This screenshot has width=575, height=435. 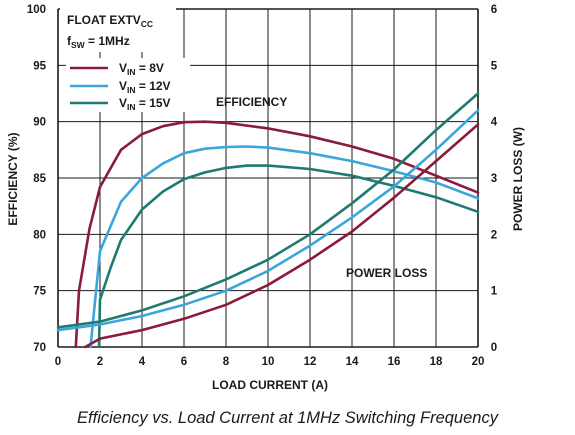 I want to click on legend: VIN = 8V VIN = 12V VIN = 15V, so click(x=128, y=85).